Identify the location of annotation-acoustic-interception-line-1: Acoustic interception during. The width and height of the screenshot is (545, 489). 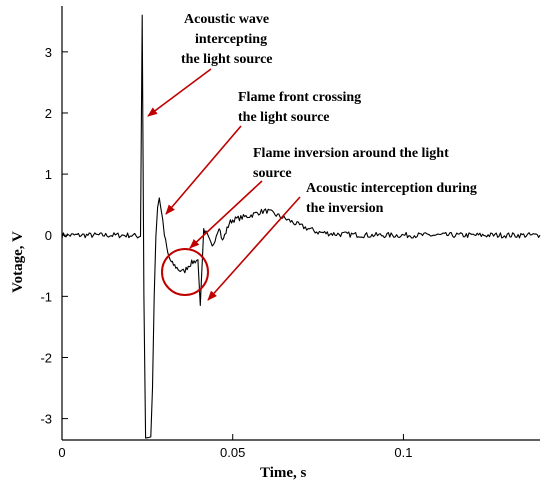
(391, 188).